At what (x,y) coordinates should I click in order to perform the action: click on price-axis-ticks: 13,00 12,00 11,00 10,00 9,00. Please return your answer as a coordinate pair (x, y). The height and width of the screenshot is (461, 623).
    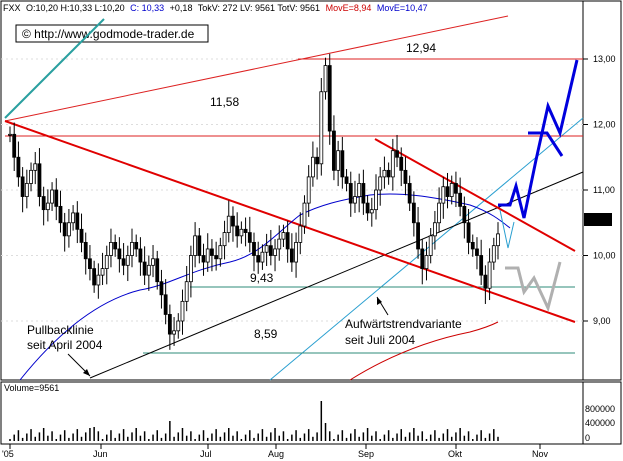
    Looking at the image, I should click on (599, 190).